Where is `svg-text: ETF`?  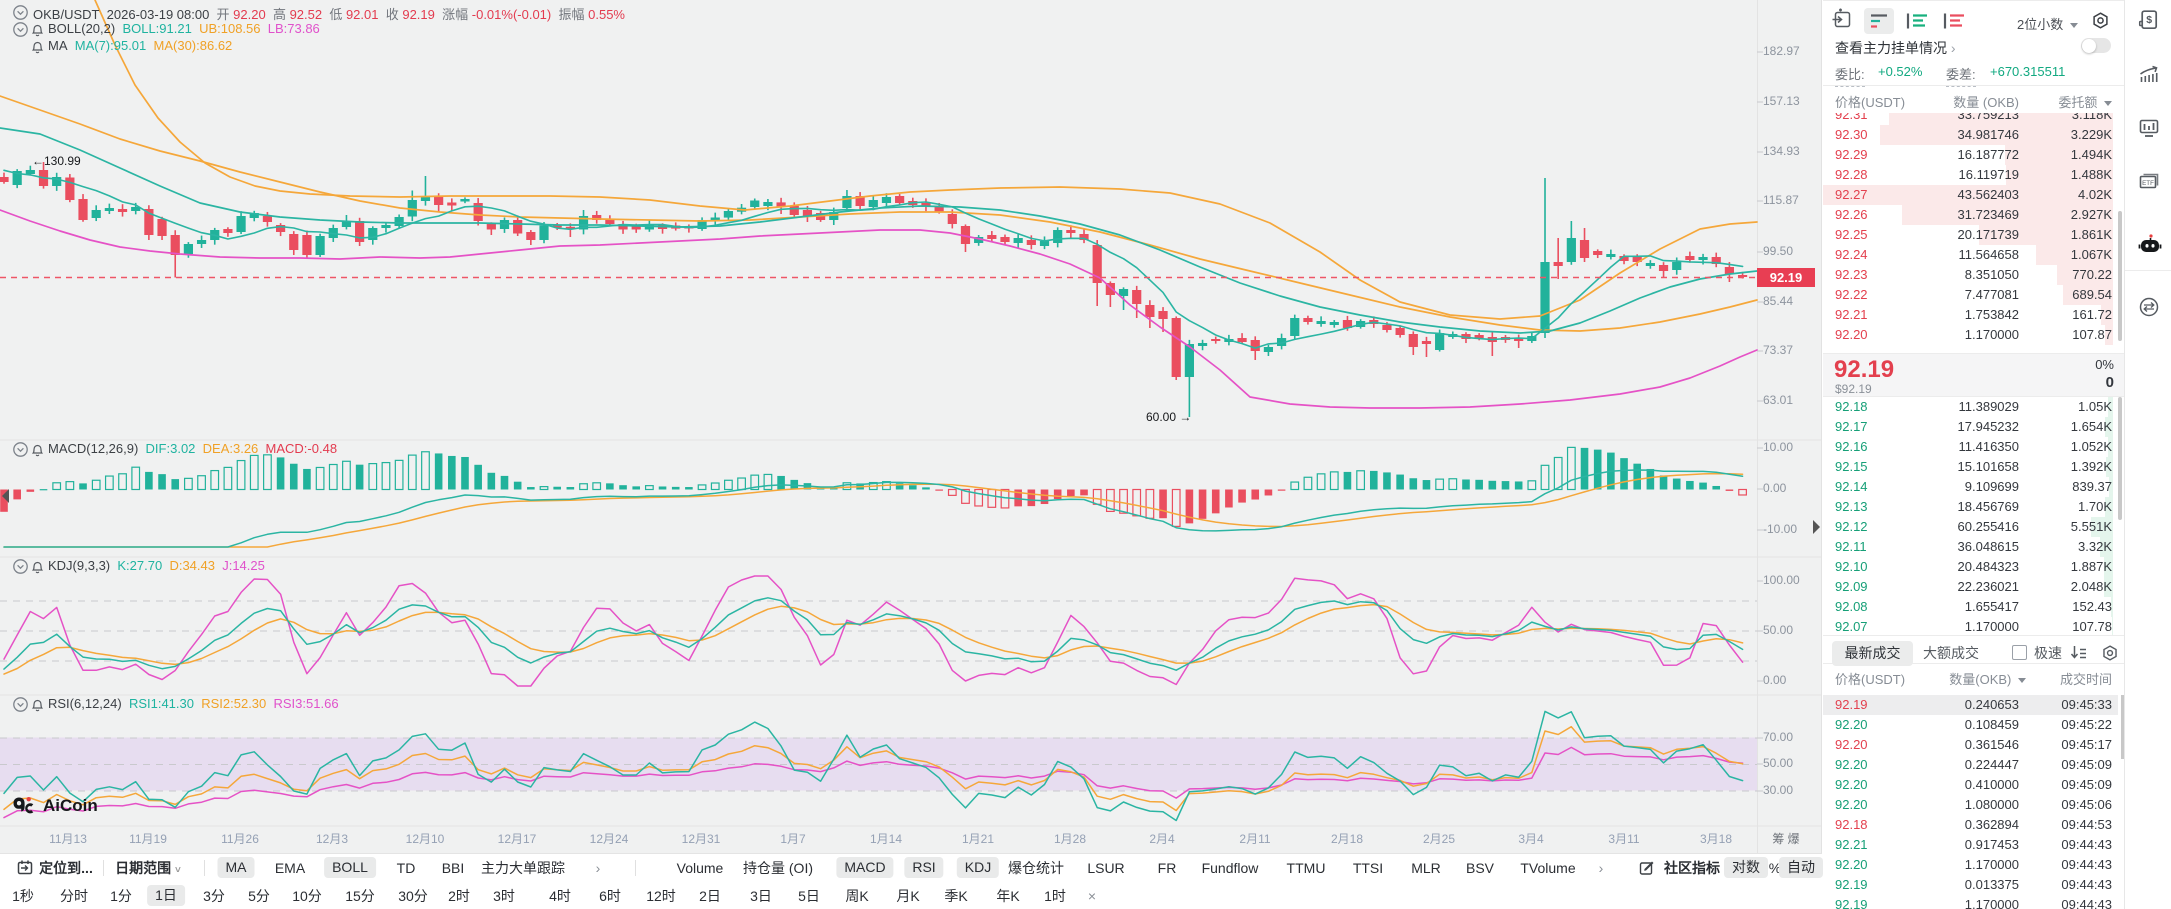
svg-text: ETF is located at coordinates (2148, 183).